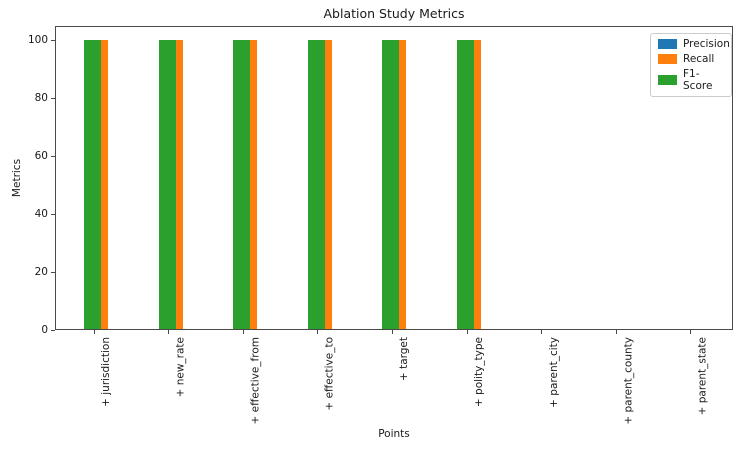  I want to click on y-tick-label: 0, so click(44, 329).